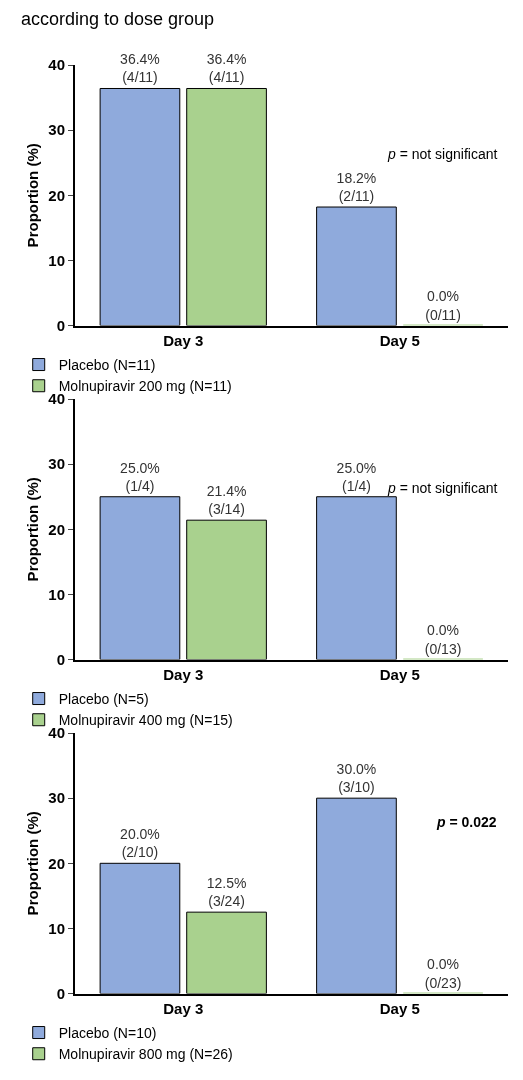 This screenshot has width=523, height=1080. What do you see at coordinates (56, 65) in the screenshot?
I see `y-tick-label: 40` at bounding box center [56, 65].